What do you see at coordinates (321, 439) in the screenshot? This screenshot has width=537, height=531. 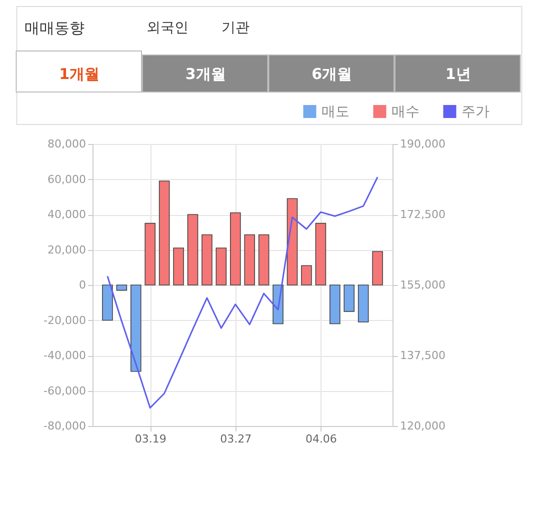 I see `x-tick-label: 04.06` at bounding box center [321, 439].